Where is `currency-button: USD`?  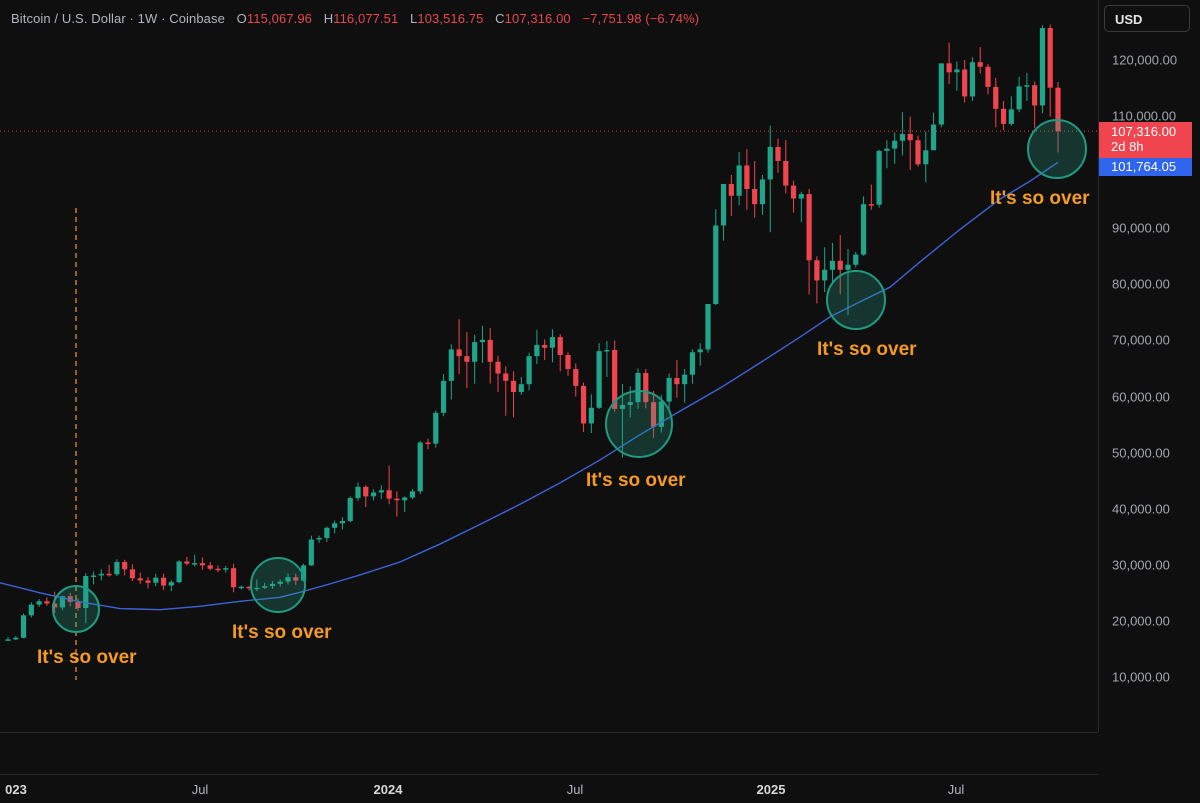 currency-button: USD is located at coordinates (1147, 18).